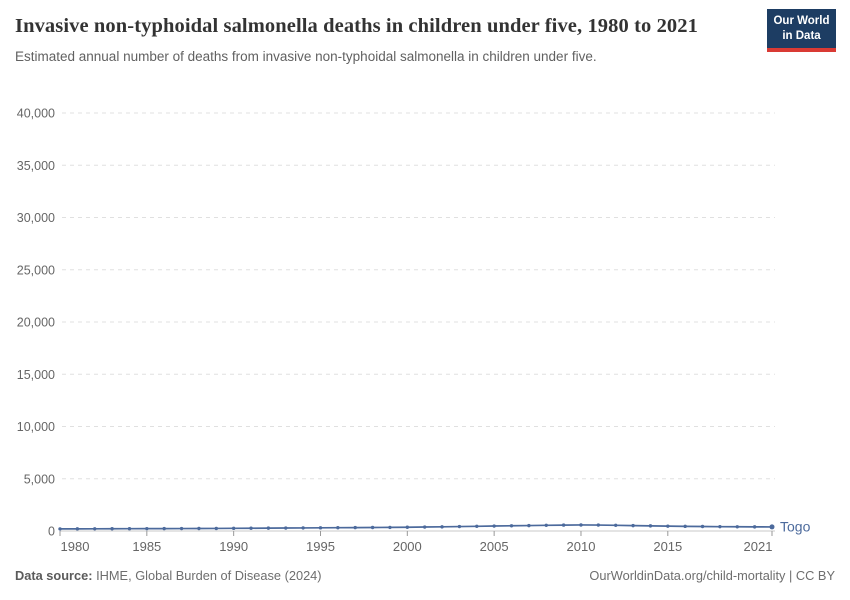 Image resolution: width=850 pixels, height=600 pixels. What do you see at coordinates (146, 546) in the screenshot?
I see `x-tick-label: 1985` at bounding box center [146, 546].